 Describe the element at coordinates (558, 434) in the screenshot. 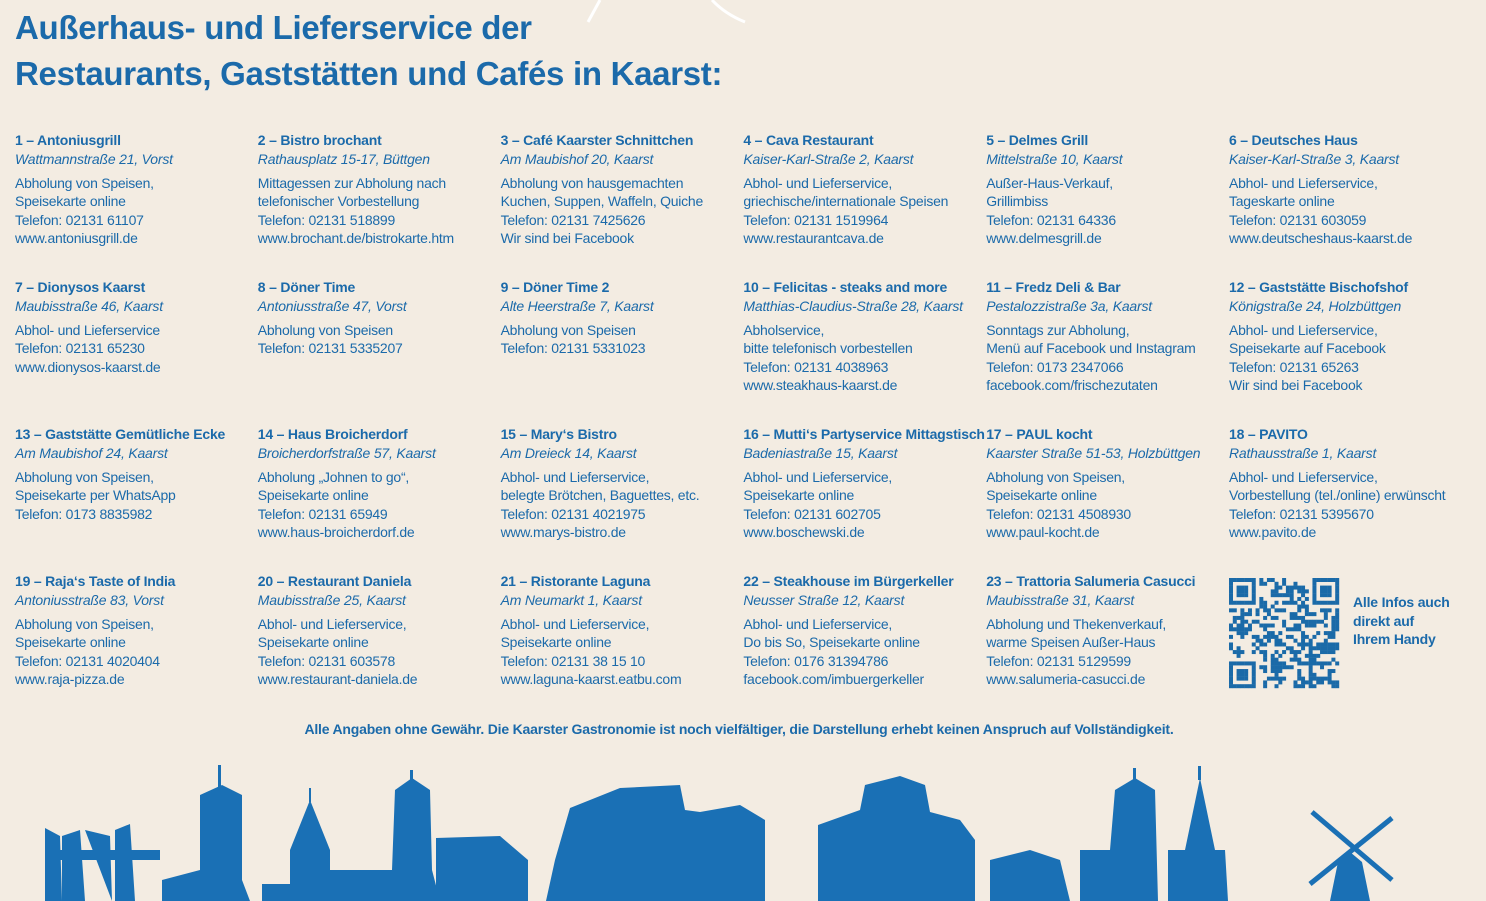

I see `entry-name: 15 – Mary‘s Bistro` at that location.